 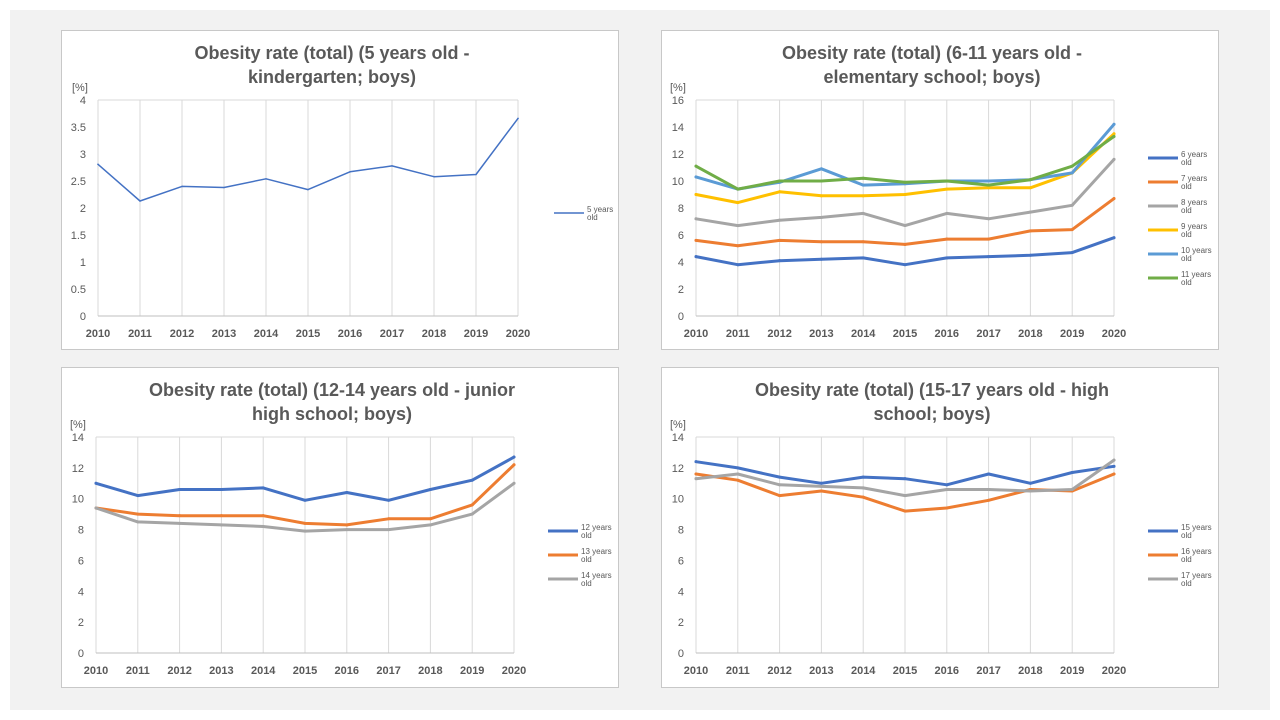 What do you see at coordinates (305, 671) in the screenshot?
I see `x-tick-label: 2015` at bounding box center [305, 671].